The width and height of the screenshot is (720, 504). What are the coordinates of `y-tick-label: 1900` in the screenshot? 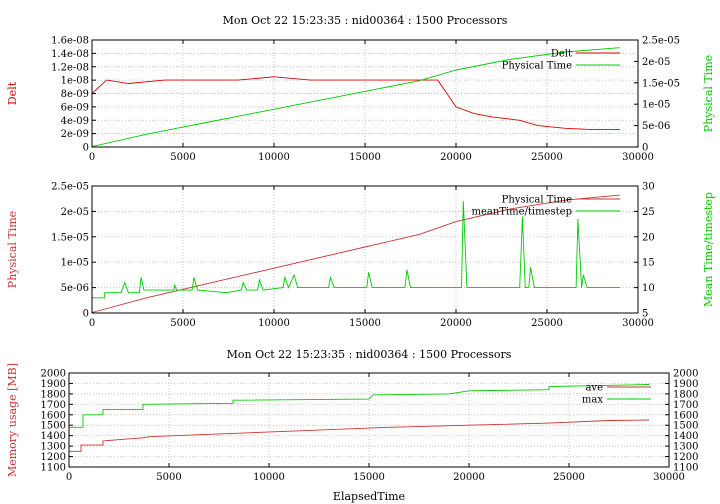 It's located at (53, 384).